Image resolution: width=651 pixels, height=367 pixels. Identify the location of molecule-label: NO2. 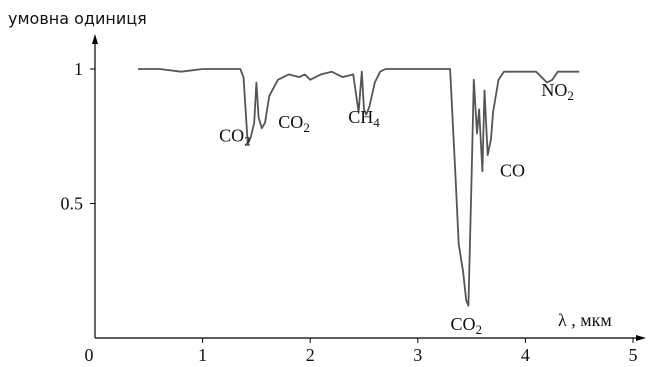
(557, 91).